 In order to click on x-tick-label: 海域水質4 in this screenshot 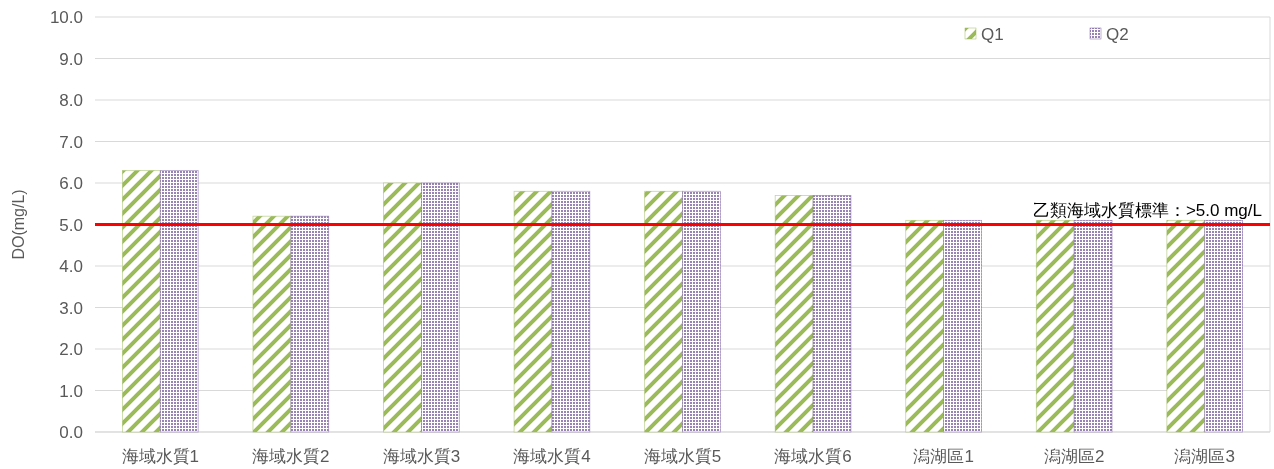, I will do `click(552, 456)`.